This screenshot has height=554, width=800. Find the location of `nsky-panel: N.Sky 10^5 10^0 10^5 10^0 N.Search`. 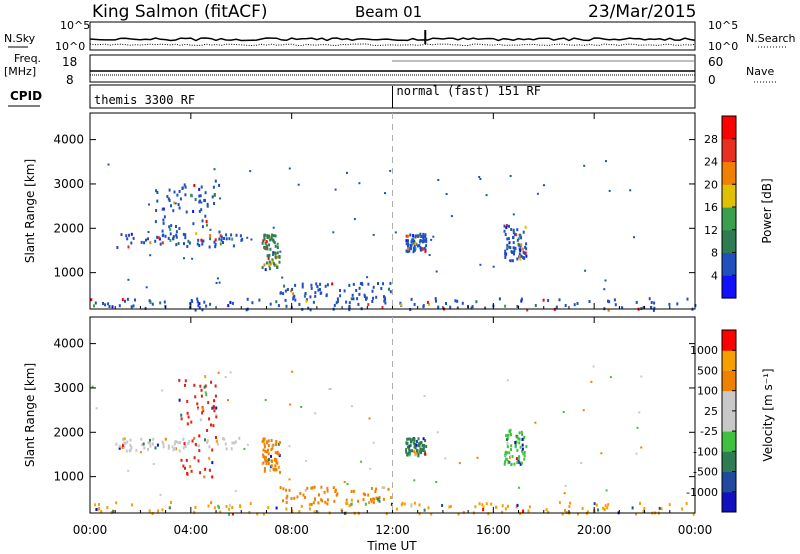

nsky-panel: N.Sky 10^5 10^0 10^5 10^0 N.Search is located at coordinates (400, 36).